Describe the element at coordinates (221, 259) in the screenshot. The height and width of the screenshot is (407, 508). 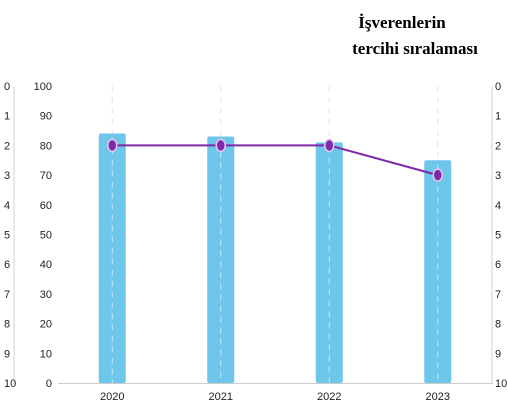
I see `bar-2021` at that location.